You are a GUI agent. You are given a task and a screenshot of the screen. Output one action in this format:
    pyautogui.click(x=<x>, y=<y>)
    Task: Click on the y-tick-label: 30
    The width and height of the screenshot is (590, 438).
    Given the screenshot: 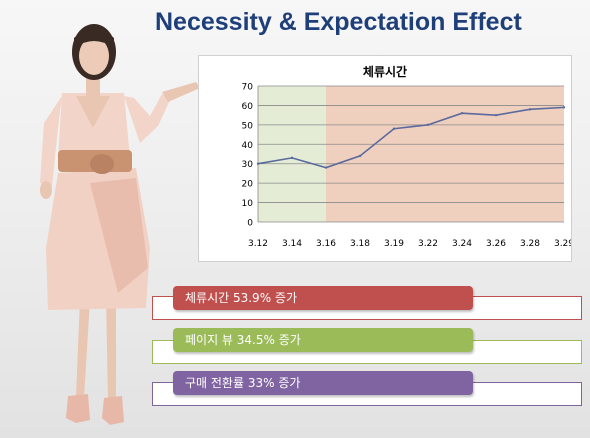 What is the action you would take?
    pyautogui.click(x=248, y=165)
    